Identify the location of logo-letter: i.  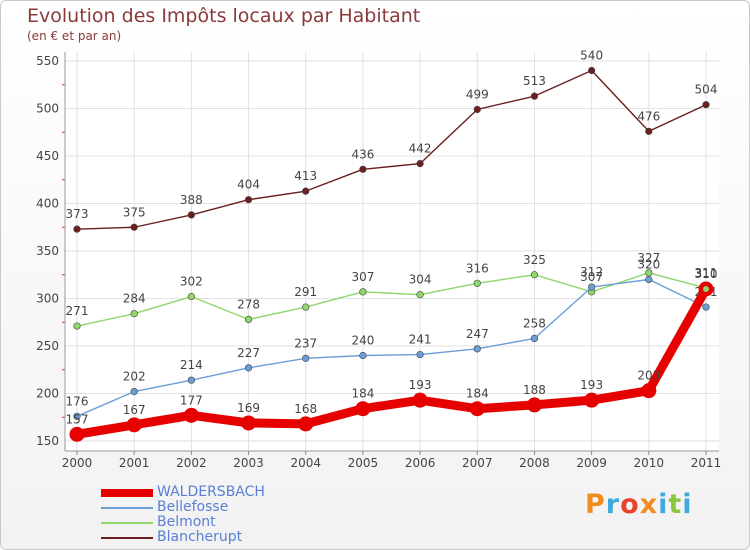
(687, 504).